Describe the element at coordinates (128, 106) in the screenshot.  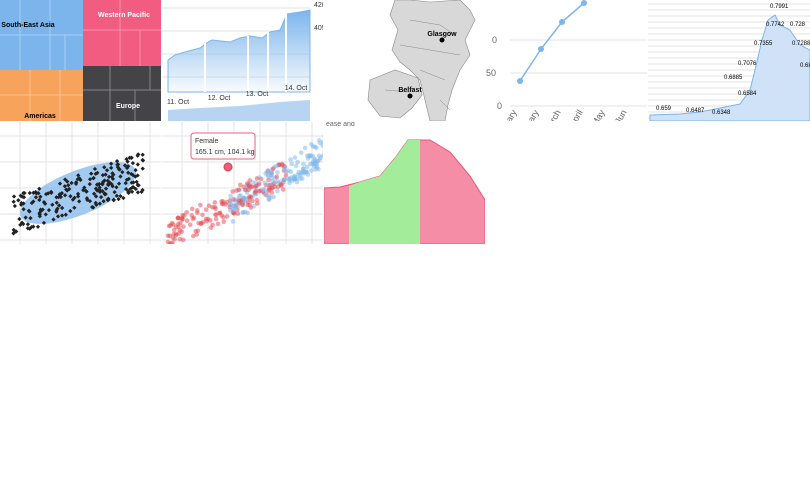
I see `label: Europe` at that location.